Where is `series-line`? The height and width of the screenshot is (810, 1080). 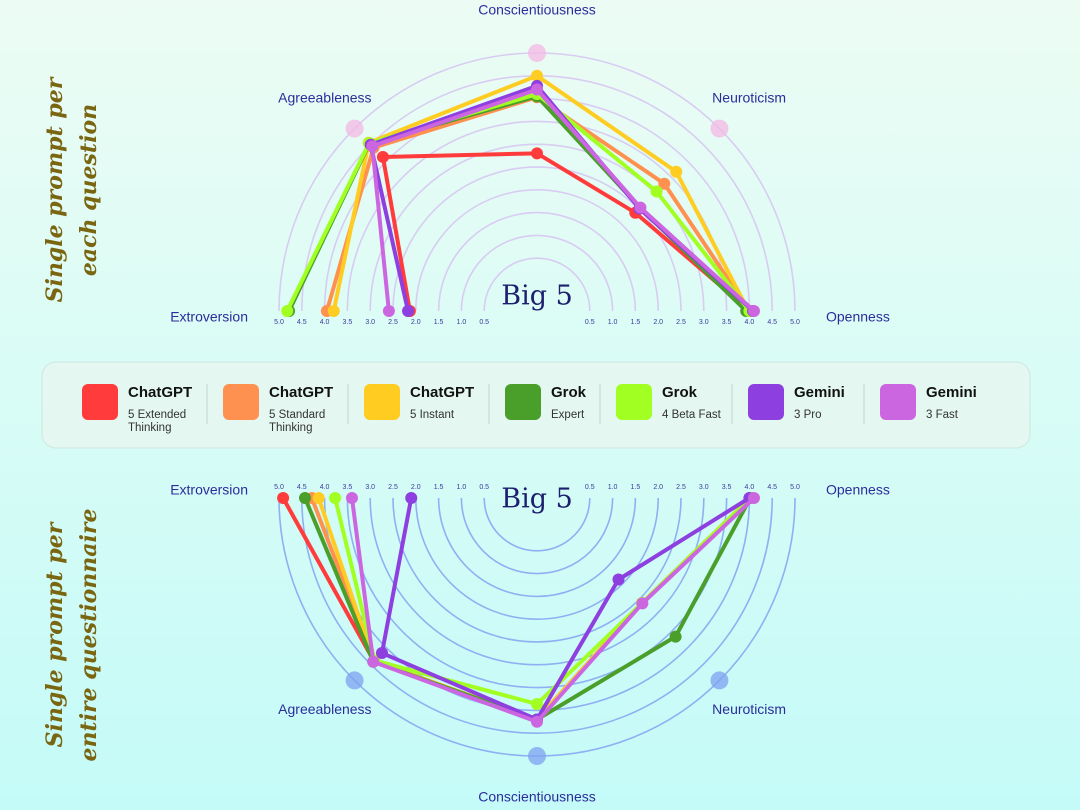
series-line is located at coordinates (542, 601).